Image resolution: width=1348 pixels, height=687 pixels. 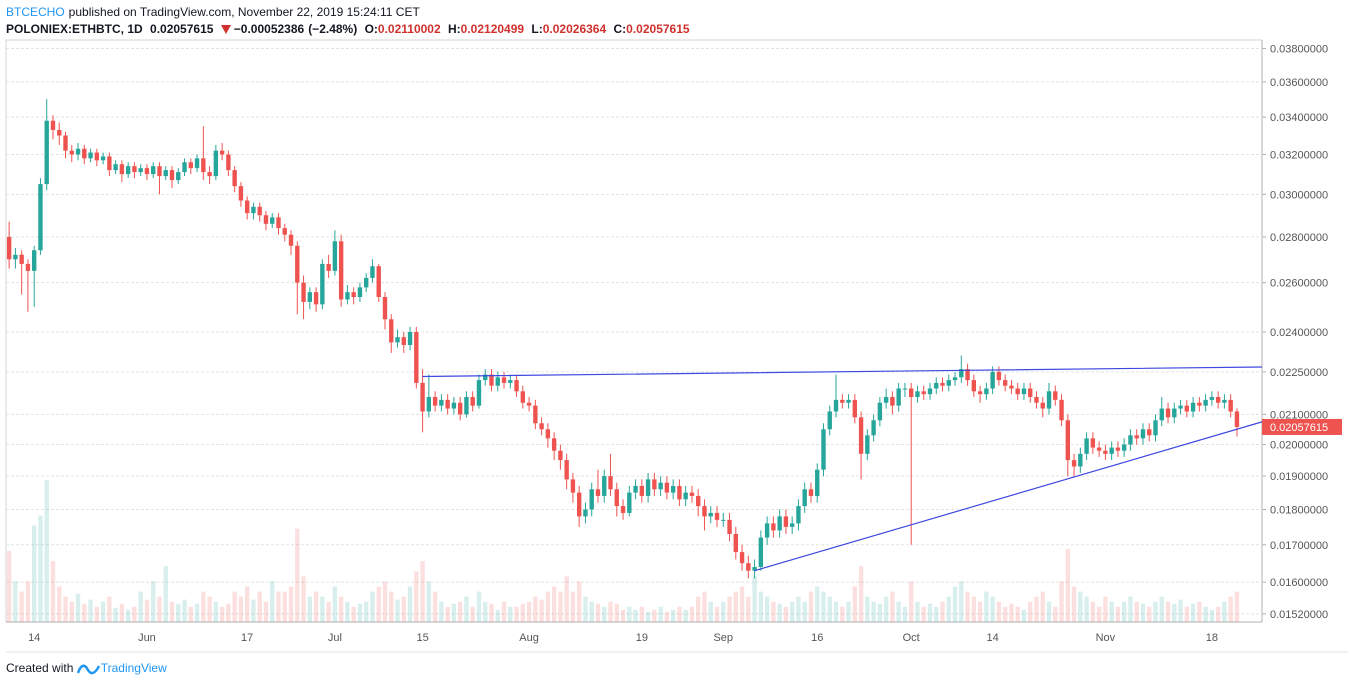 I want to click on y-tick-label: 0.01600000, so click(x=1299, y=583).